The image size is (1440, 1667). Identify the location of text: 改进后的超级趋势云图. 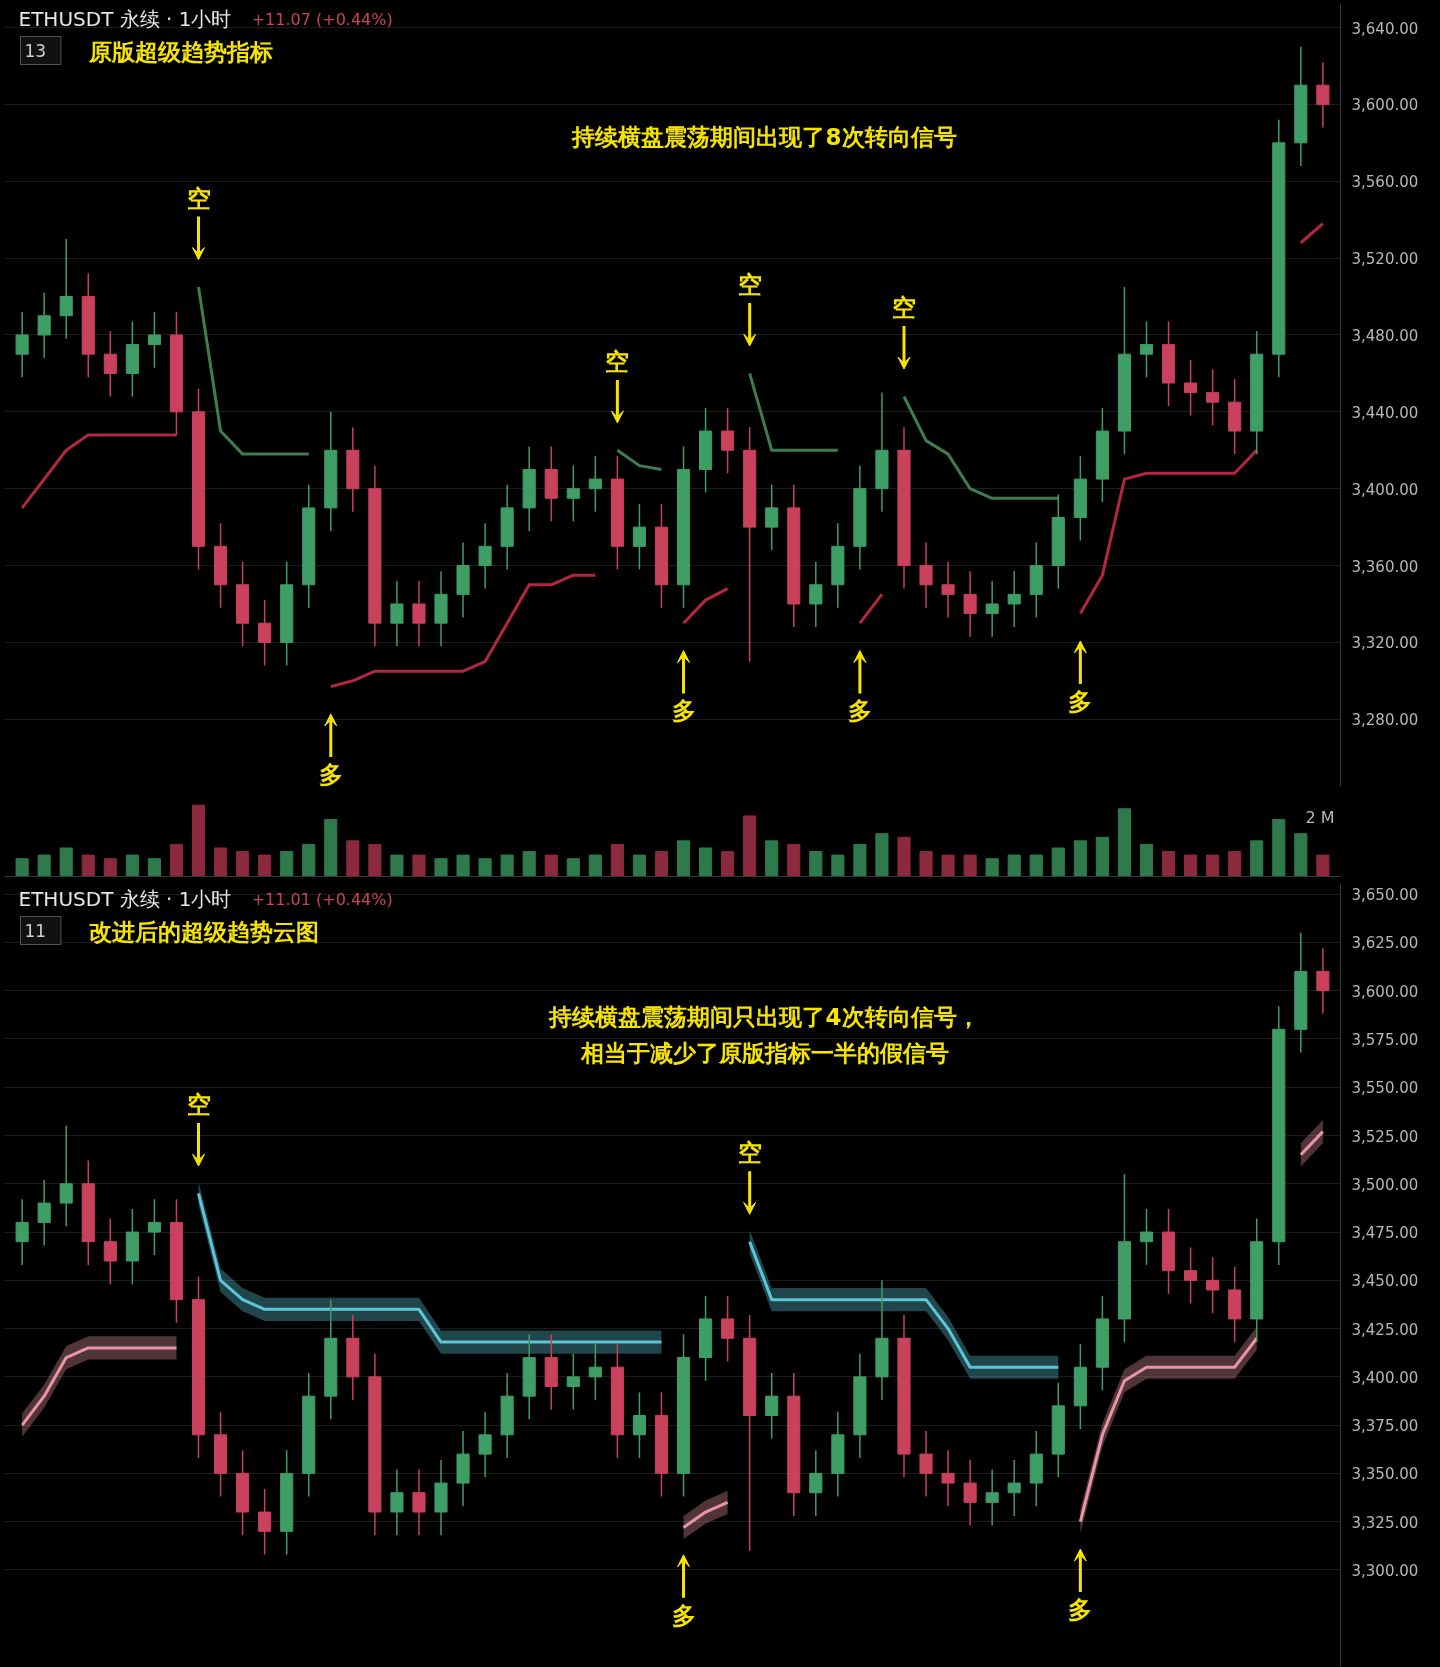
(203, 931).